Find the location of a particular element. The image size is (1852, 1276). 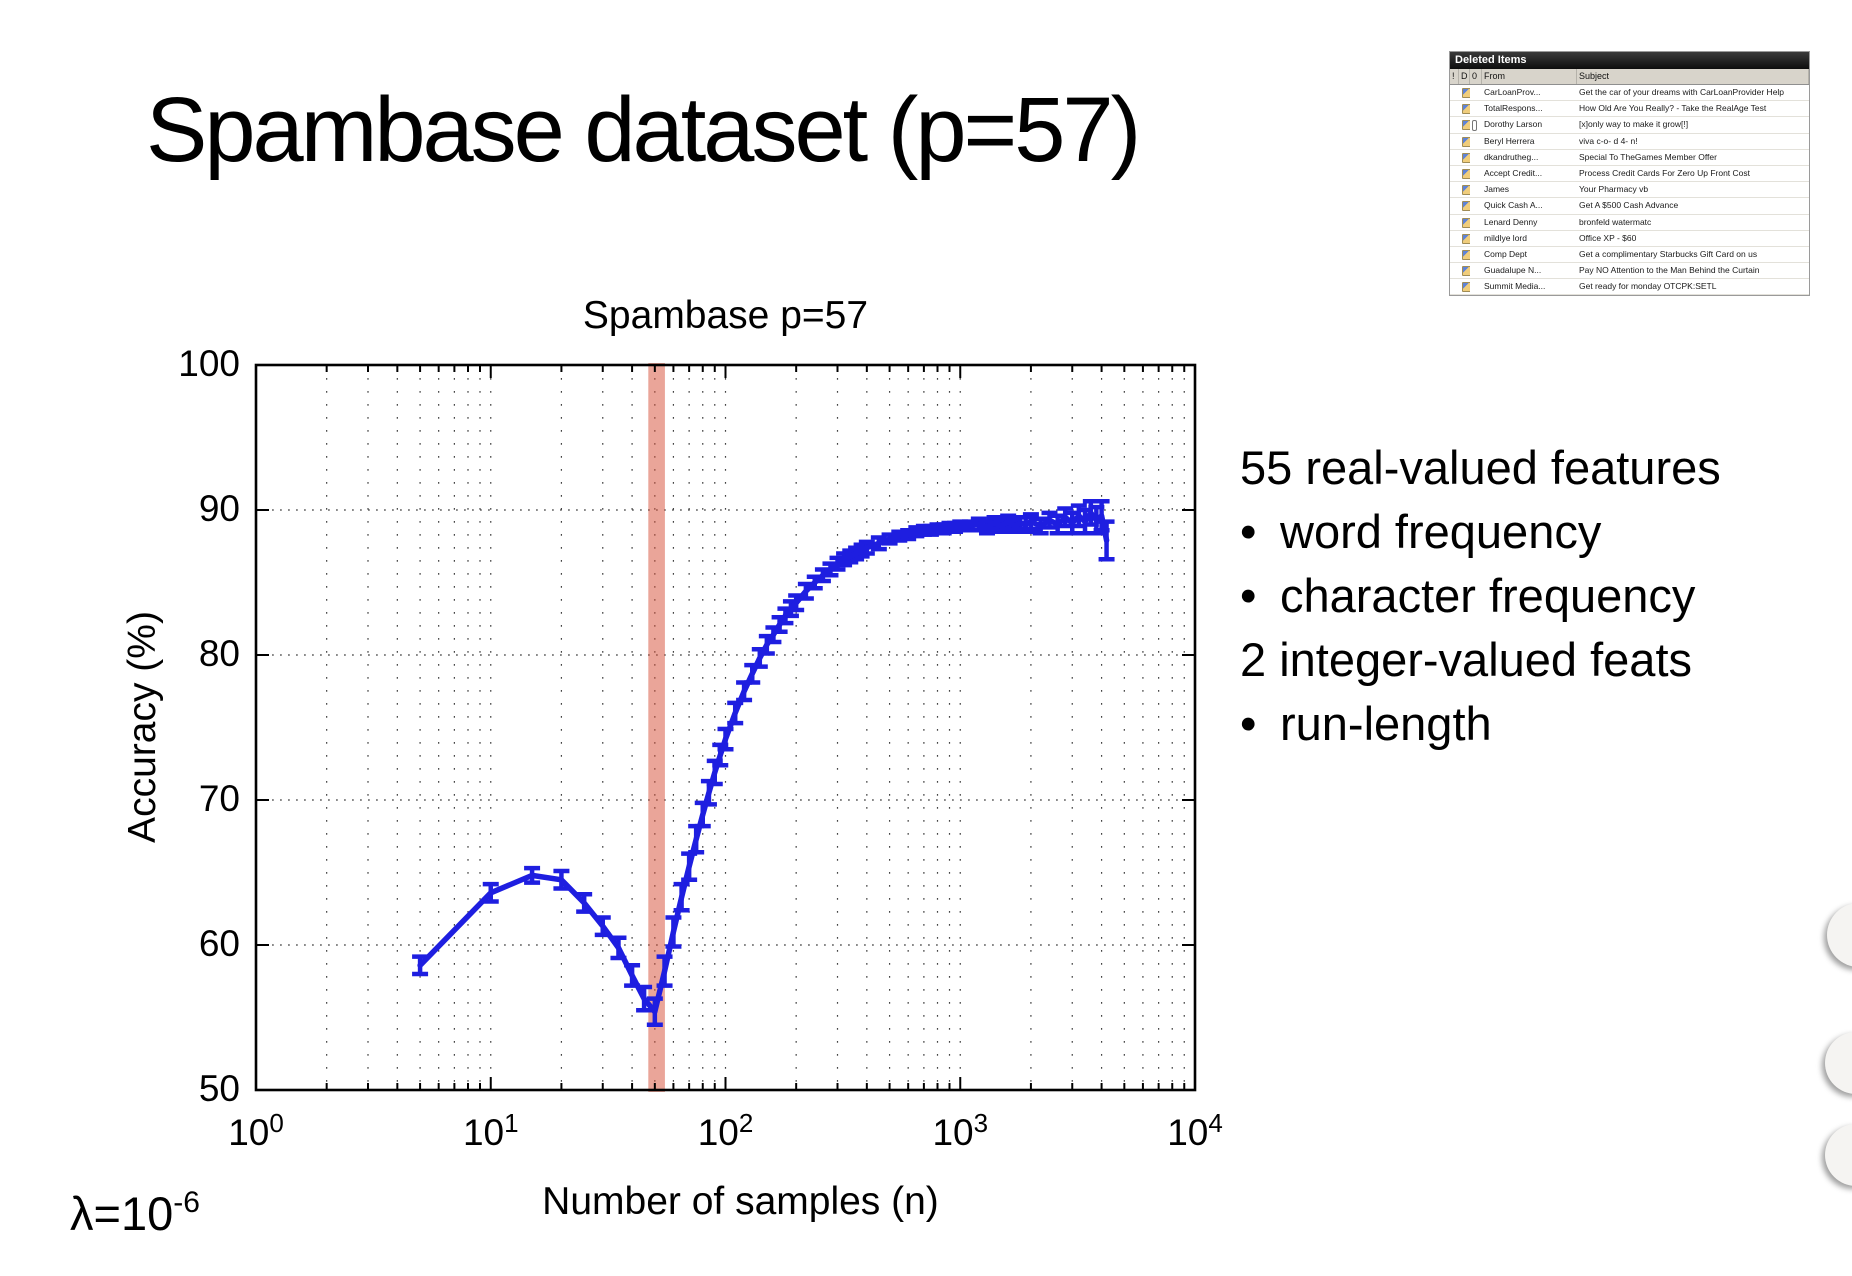

note-text: 2 integer-valued feats is located at coordinates (1466, 659).